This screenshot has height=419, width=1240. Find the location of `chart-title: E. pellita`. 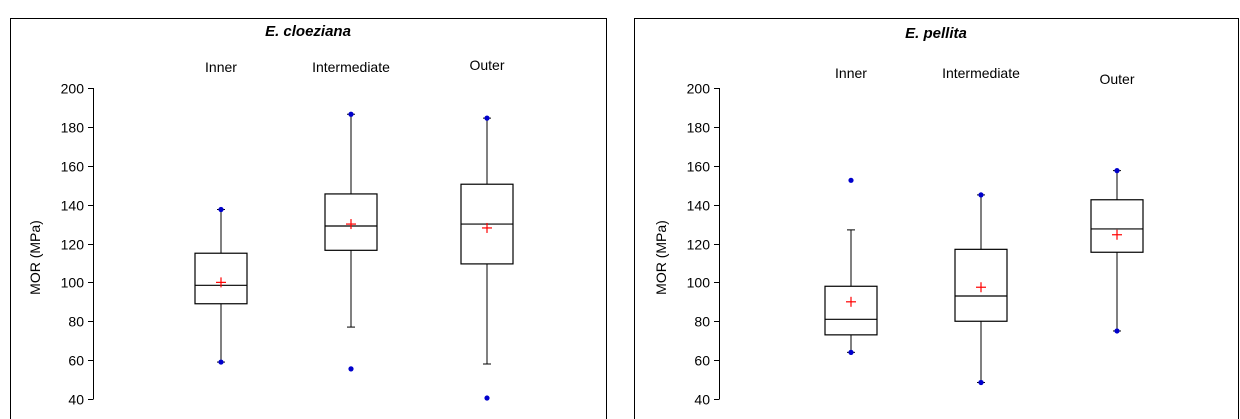

chart-title: E. pellita is located at coordinates (936, 33).